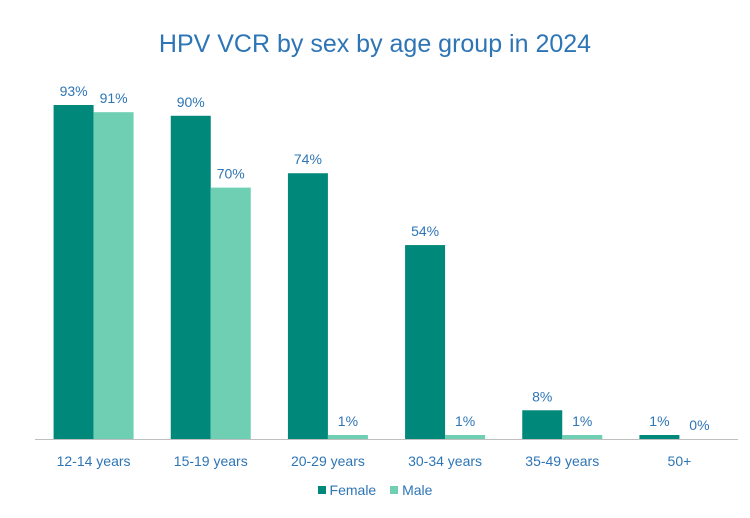 This screenshot has height=518, width=750. I want to click on data-label-male-30-34-years: 1%, so click(465, 421).